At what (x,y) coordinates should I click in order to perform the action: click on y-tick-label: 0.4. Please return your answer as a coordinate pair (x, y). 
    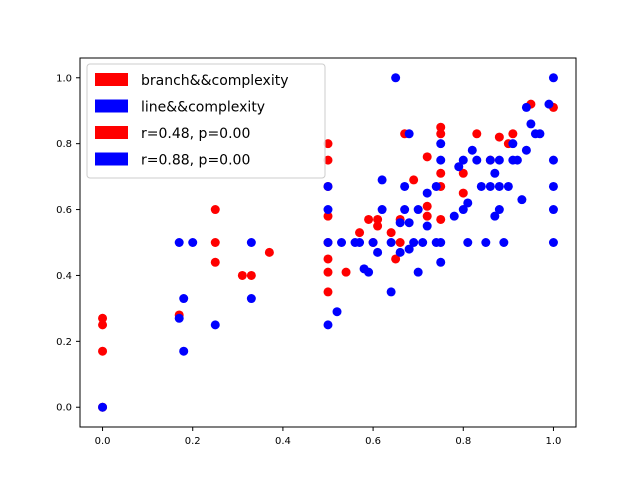
    Looking at the image, I should click on (64, 276).